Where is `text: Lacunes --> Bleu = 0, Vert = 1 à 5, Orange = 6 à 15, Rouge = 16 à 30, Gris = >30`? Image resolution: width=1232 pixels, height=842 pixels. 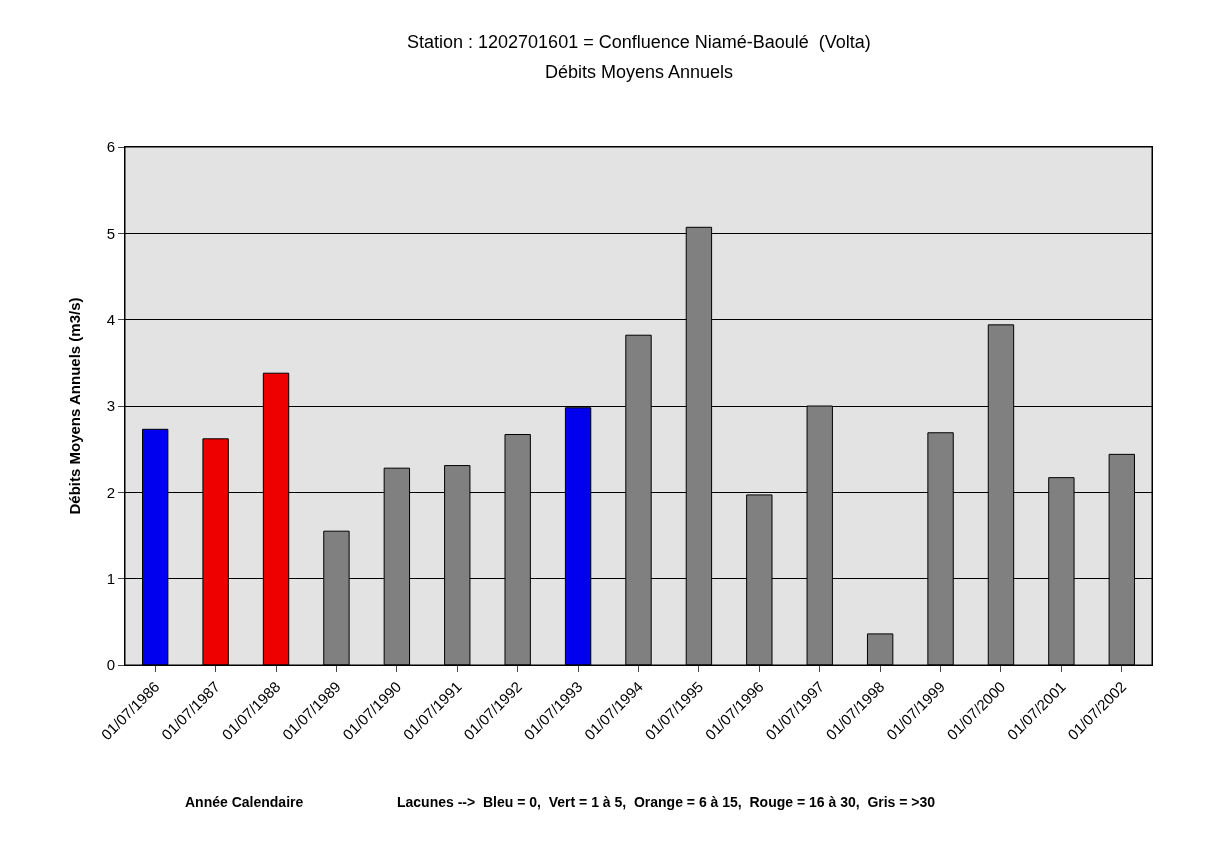
text: Lacunes --> Bleu = 0, Vert = 1 à 5, Orange = 6 à 15, Rouge = 16 à 30, Gris = >30 is located at coordinates (666, 802).